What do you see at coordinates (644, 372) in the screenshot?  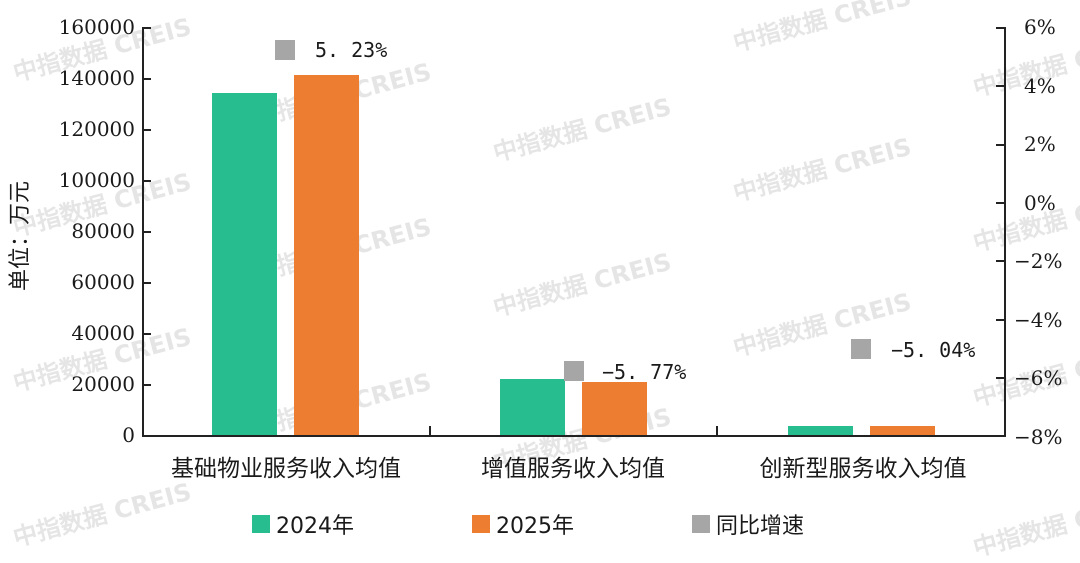 I see `growth-label: −5. 77%` at bounding box center [644, 372].